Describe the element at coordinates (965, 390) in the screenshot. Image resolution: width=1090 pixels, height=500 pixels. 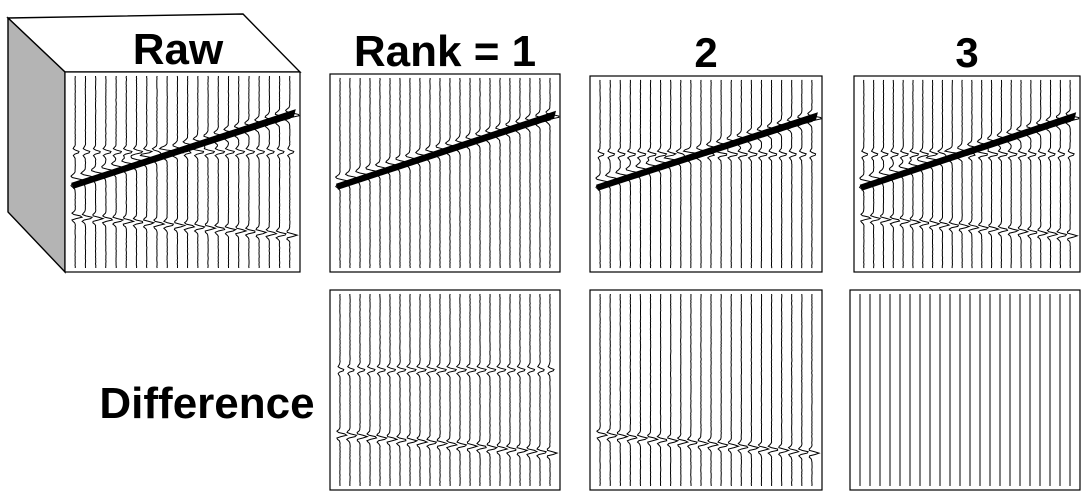
I see `panel-diff3` at that location.